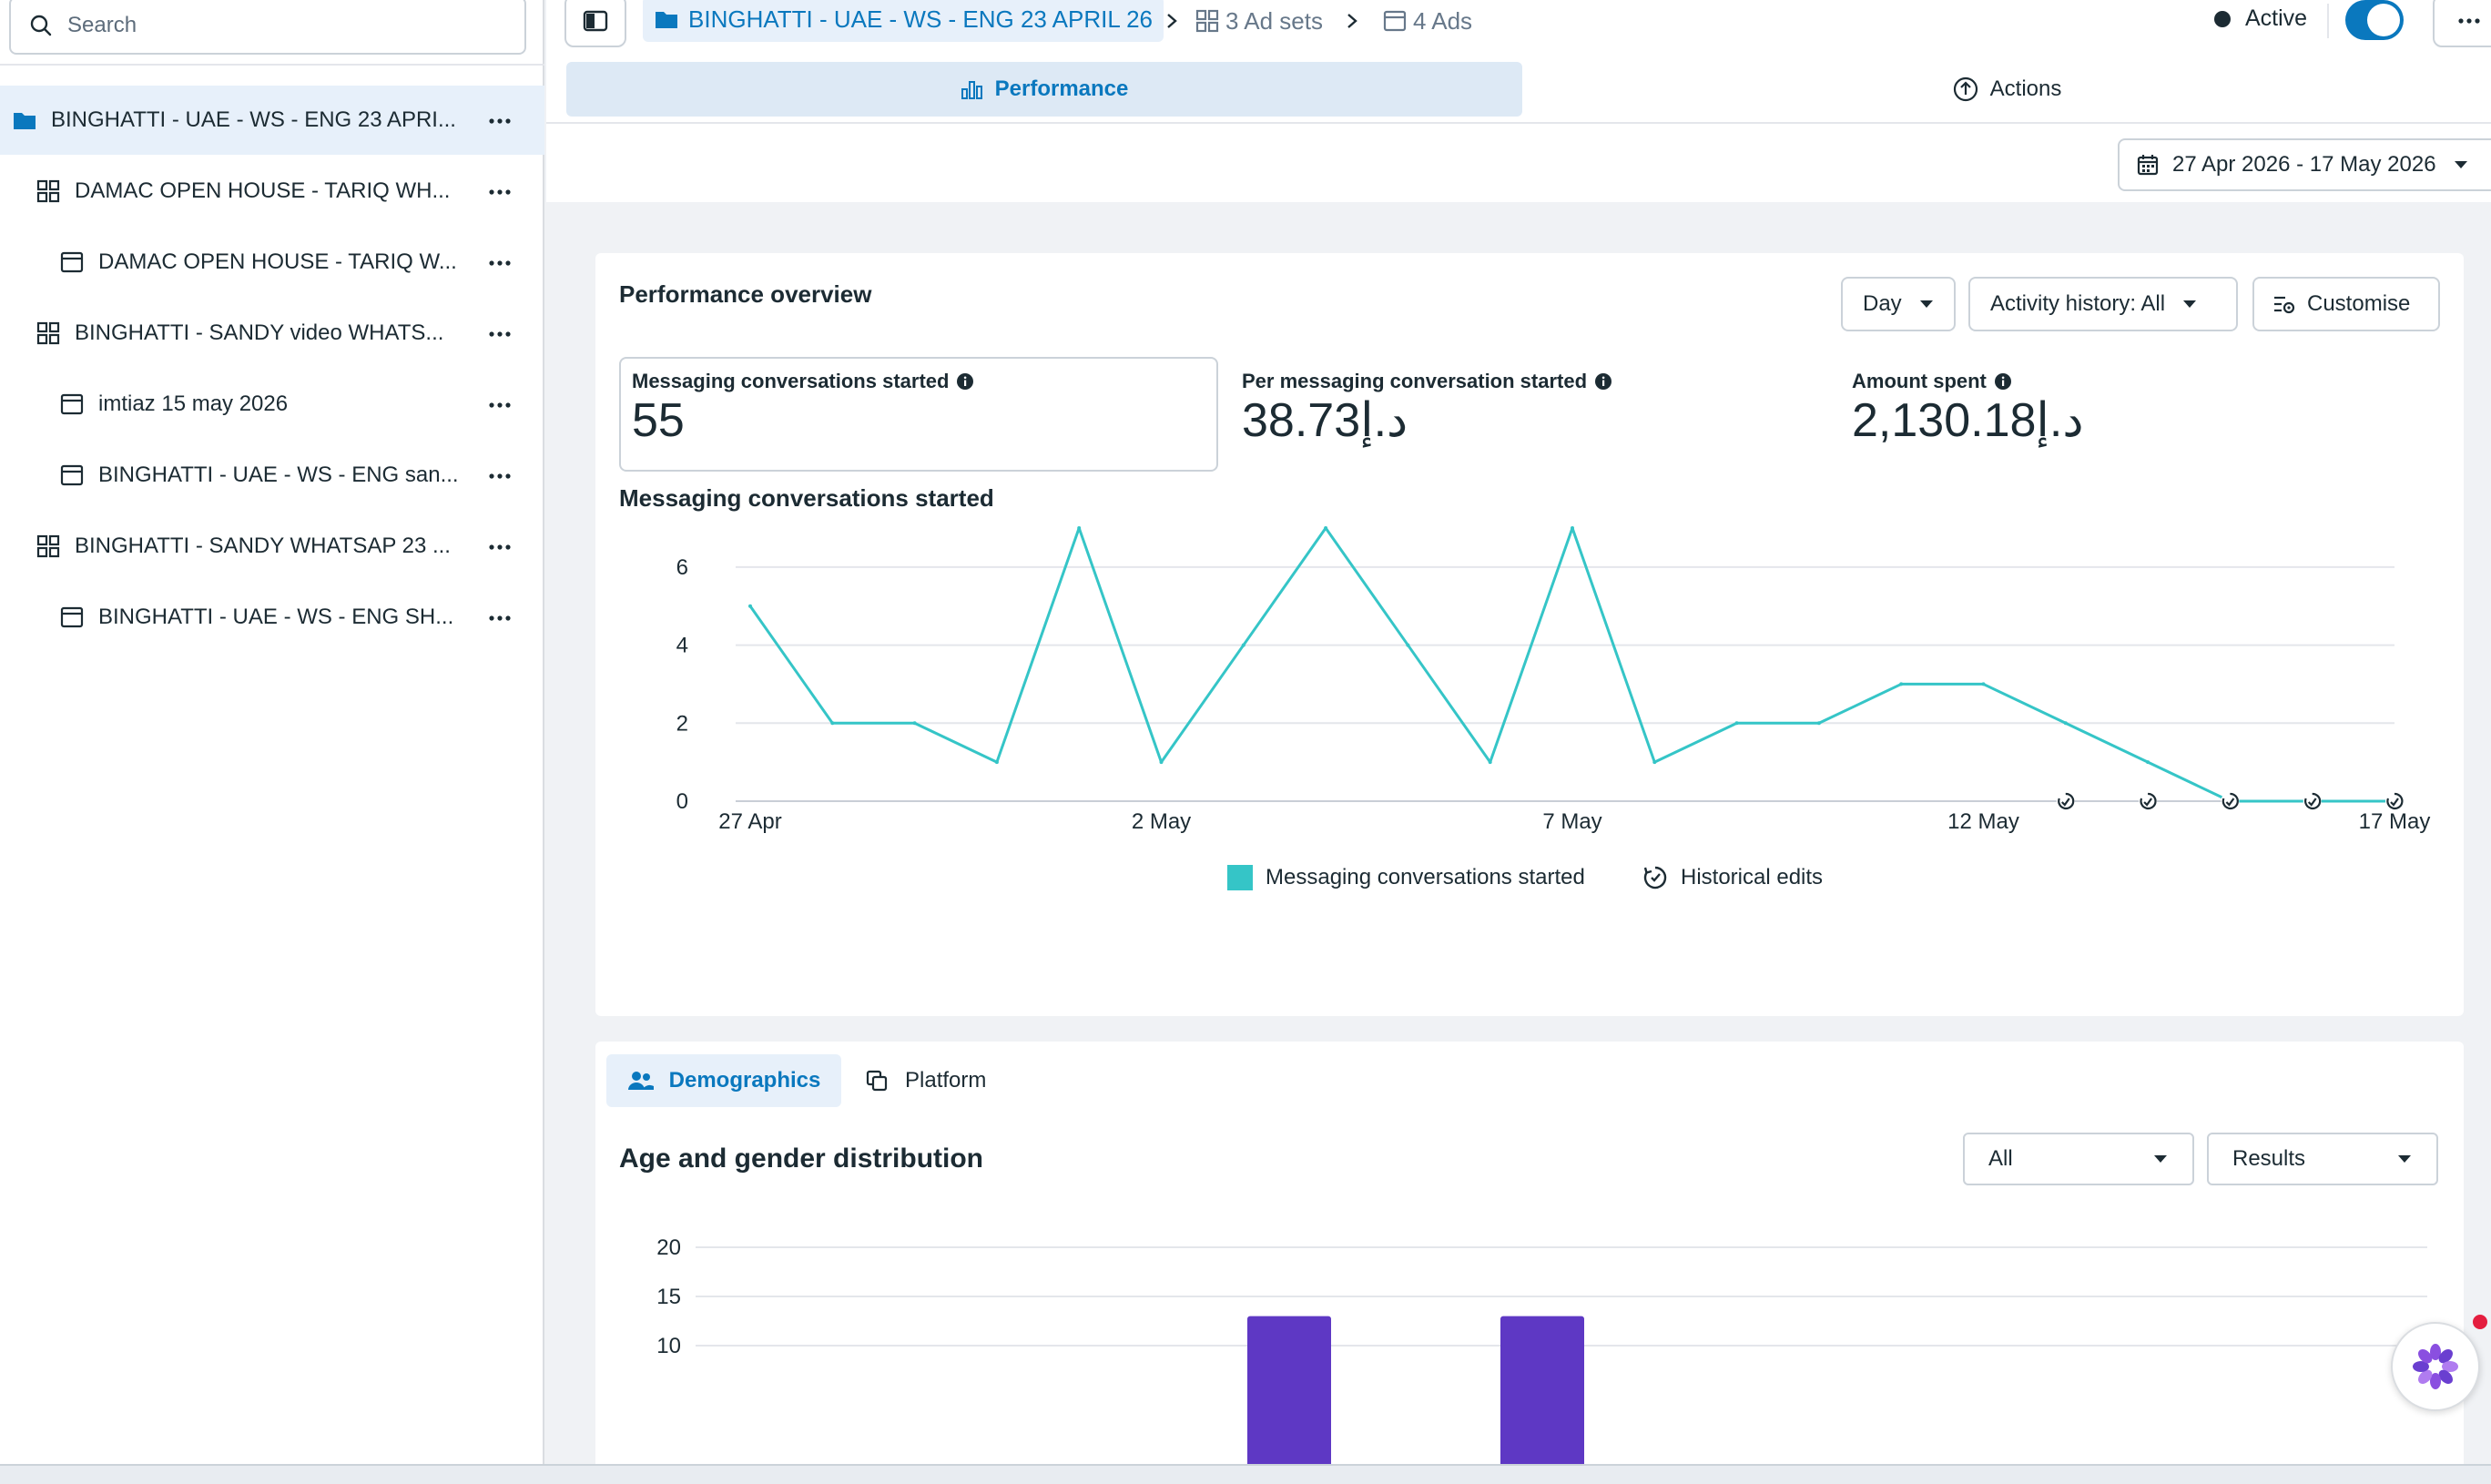 The height and width of the screenshot is (1484, 2491). I want to click on legend-swatch, so click(1240, 877).